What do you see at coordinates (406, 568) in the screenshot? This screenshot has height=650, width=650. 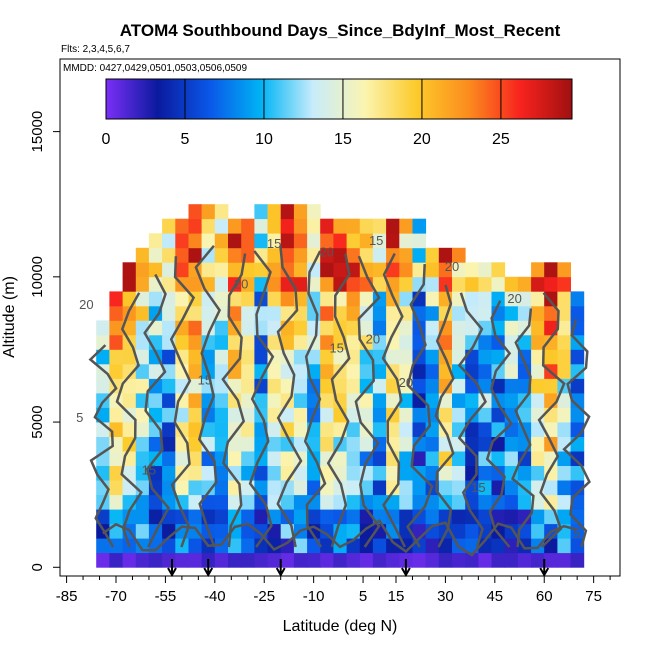 I see `flight-marker` at bounding box center [406, 568].